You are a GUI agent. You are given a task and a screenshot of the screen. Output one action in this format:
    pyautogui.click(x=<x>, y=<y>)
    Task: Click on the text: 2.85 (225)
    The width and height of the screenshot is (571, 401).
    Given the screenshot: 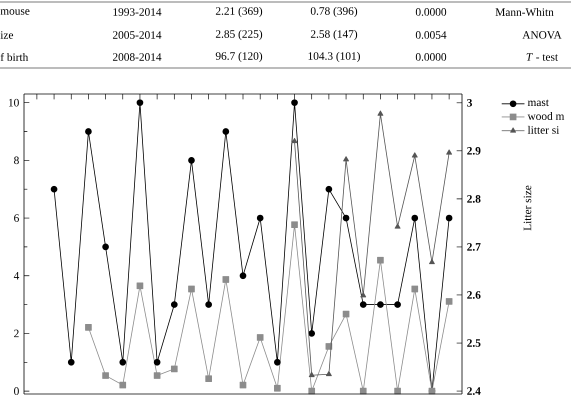 What is the action you would take?
    pyautogui.click(x=239, y=35)
    